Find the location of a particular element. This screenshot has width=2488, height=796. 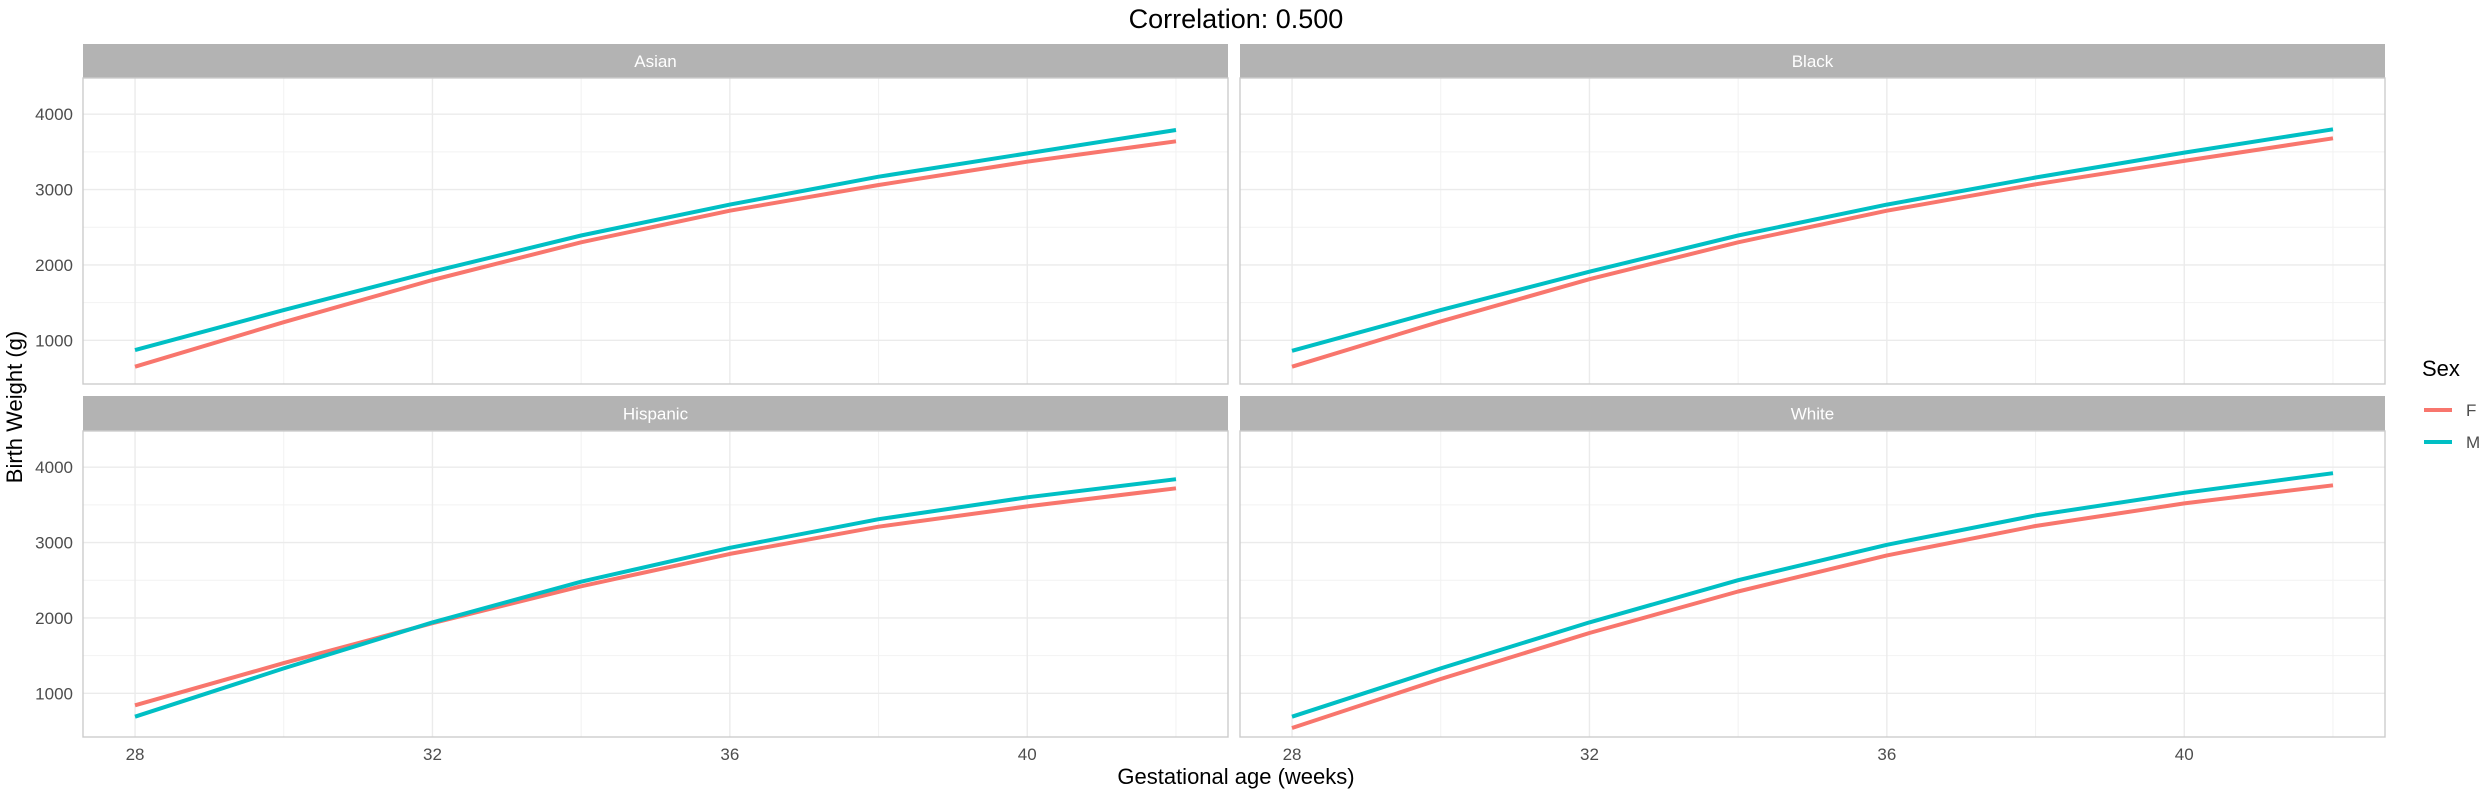

series-line-black-m is located at coordinates (1812, 240).